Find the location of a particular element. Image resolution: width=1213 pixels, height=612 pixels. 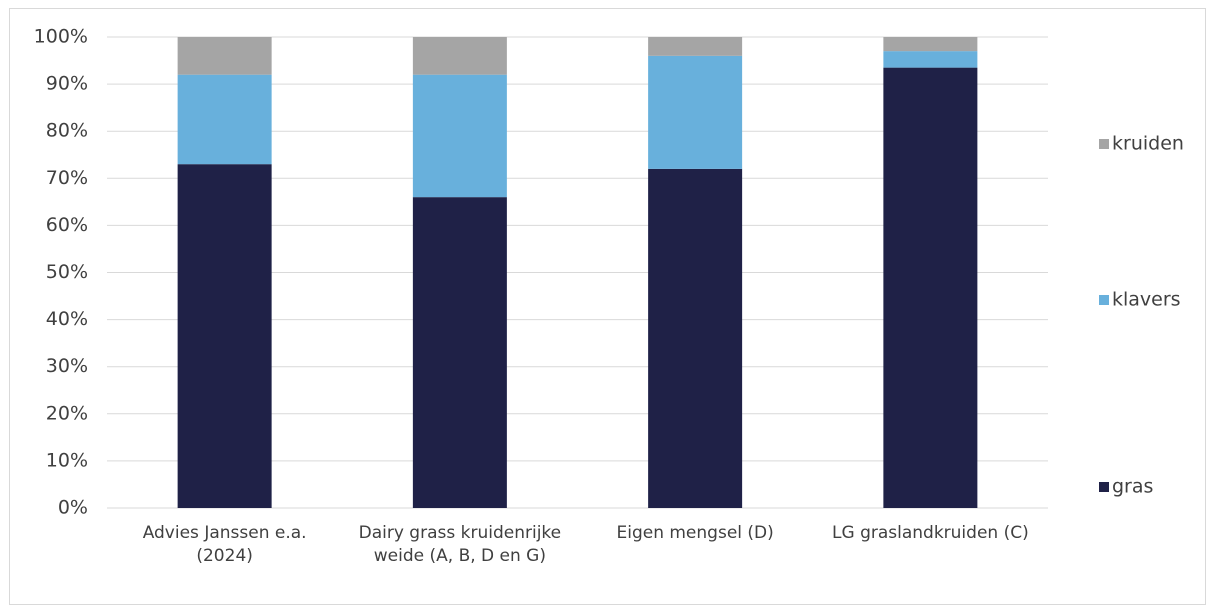

y-tick-label: 70% is located at coordinates (67, 178).